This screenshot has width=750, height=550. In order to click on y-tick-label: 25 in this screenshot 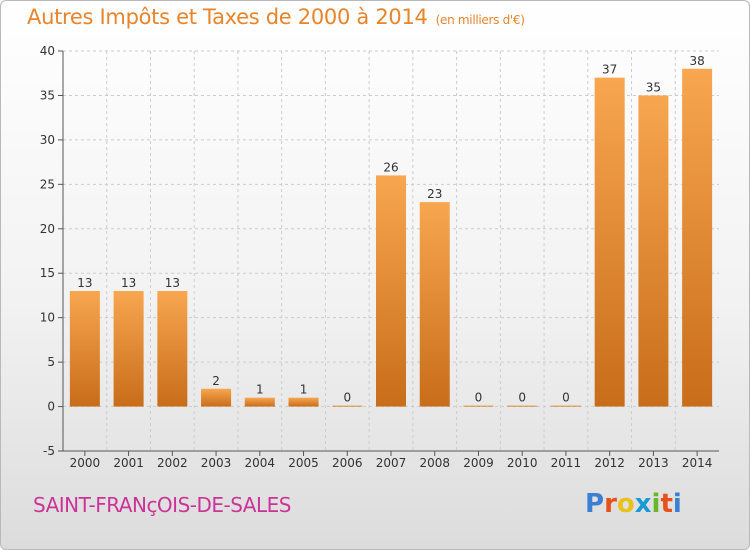, I will do `click(47, 184)`.